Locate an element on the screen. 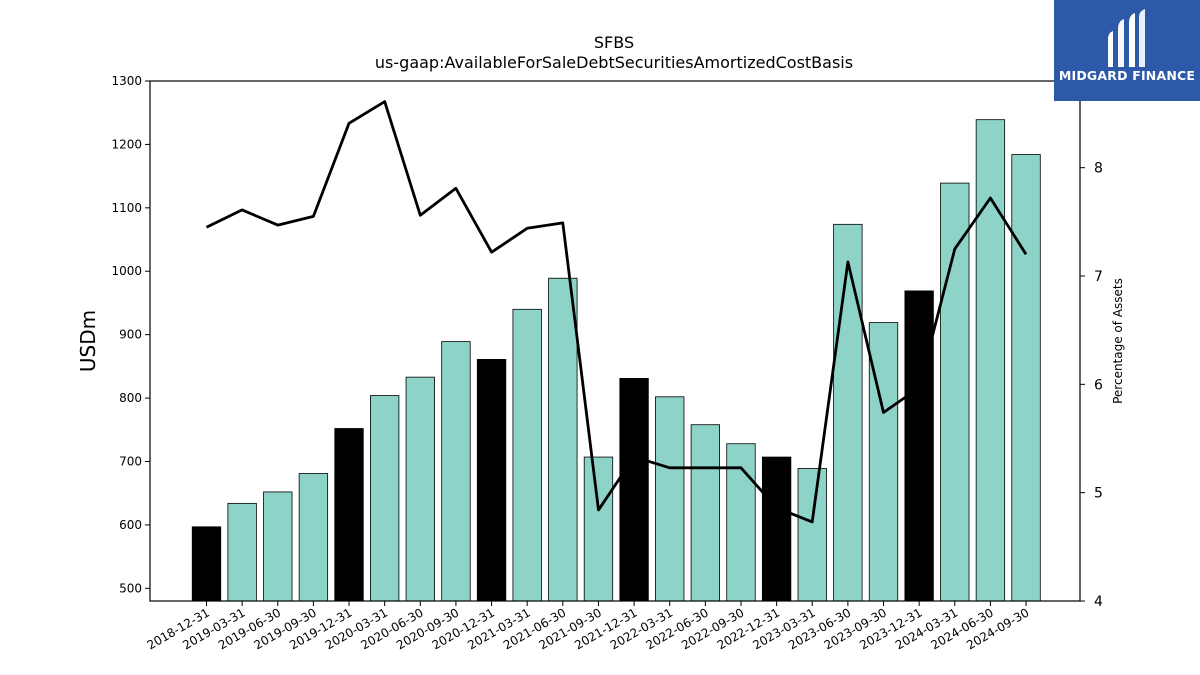  y-tick-label: 600 is located at coordinates (130, 525).